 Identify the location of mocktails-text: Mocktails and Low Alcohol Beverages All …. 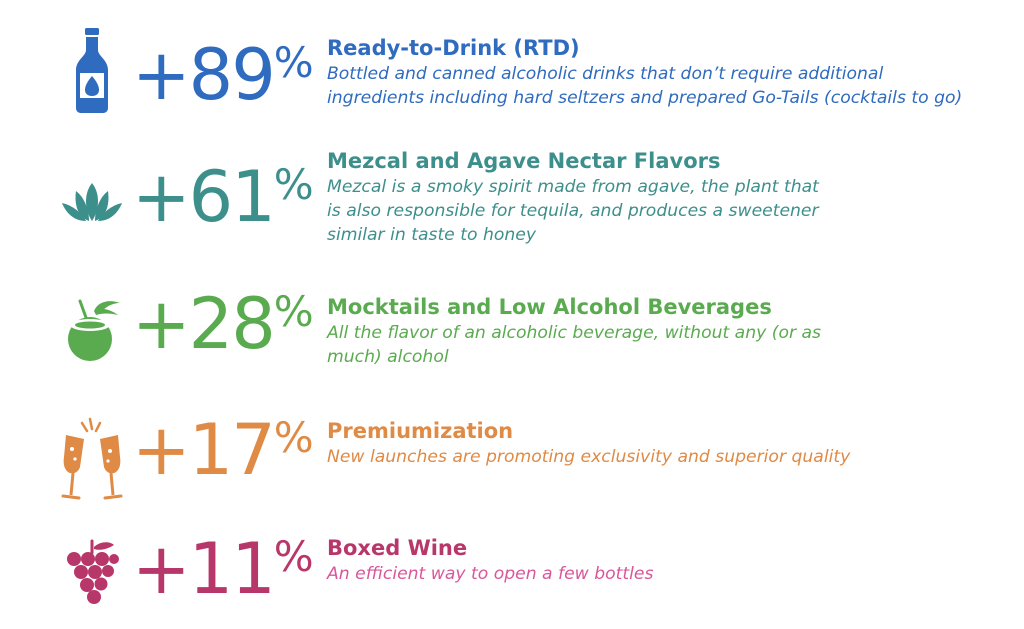
(667, 331).